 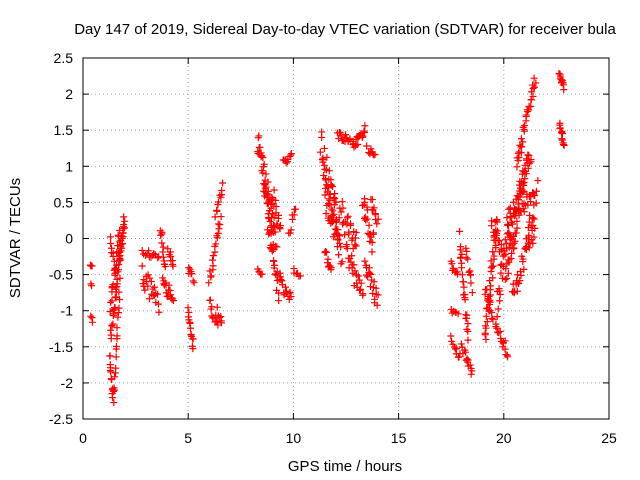 I want to click on x-axis-label: GPS time / hours, so click(x=345, y=466).